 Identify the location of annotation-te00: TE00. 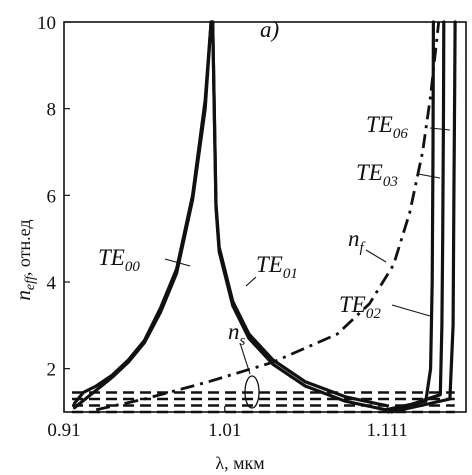
(119, 260).